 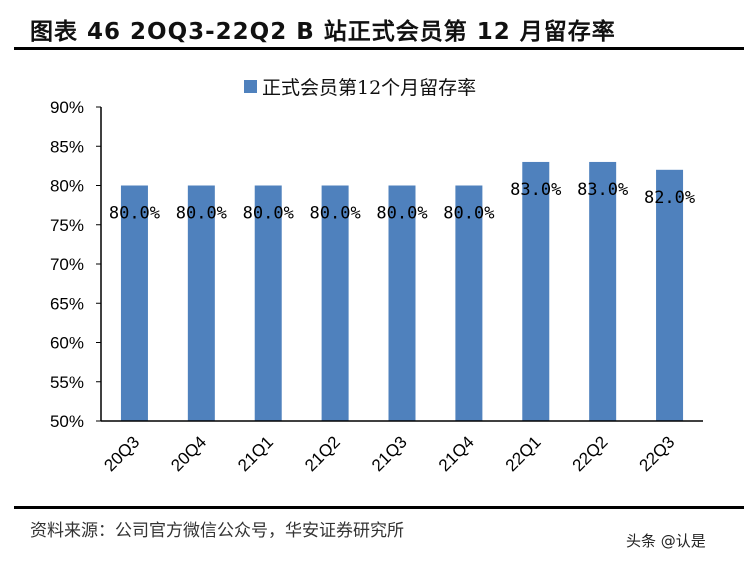 What do you see at coordinates (67, 225) in the screenshot?
I see `y-tick-label: 75%` at bounding box center [67, 225].